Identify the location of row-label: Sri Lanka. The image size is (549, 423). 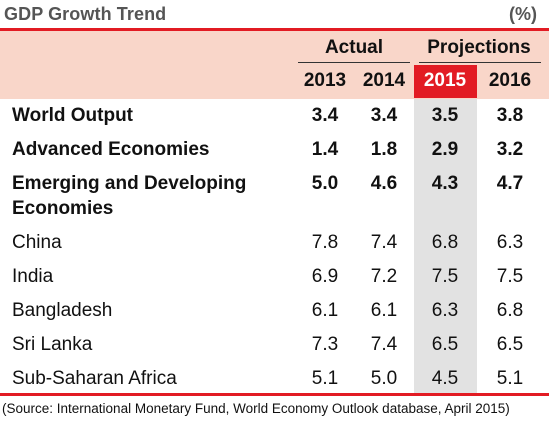
(52, 344).